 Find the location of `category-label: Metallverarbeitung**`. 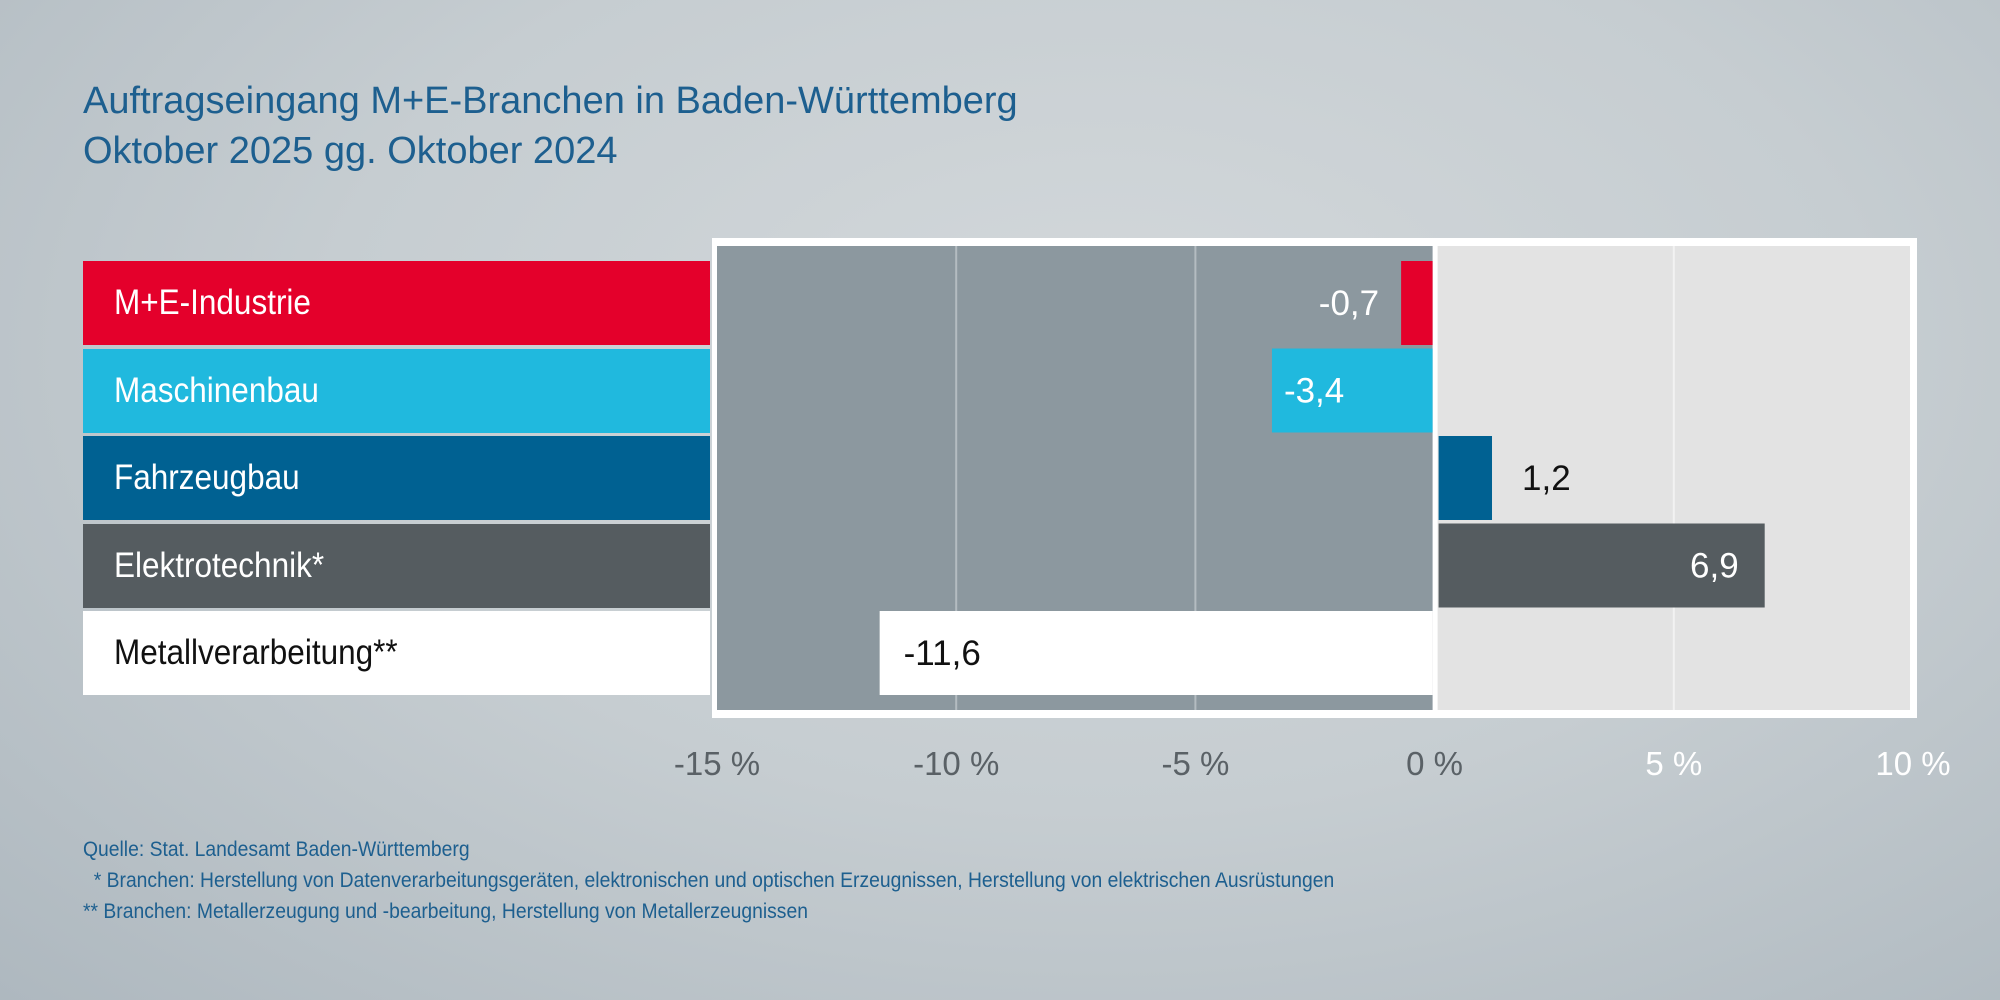

category-label: Metallverarbeitung** is located at coordinates (396, 653).